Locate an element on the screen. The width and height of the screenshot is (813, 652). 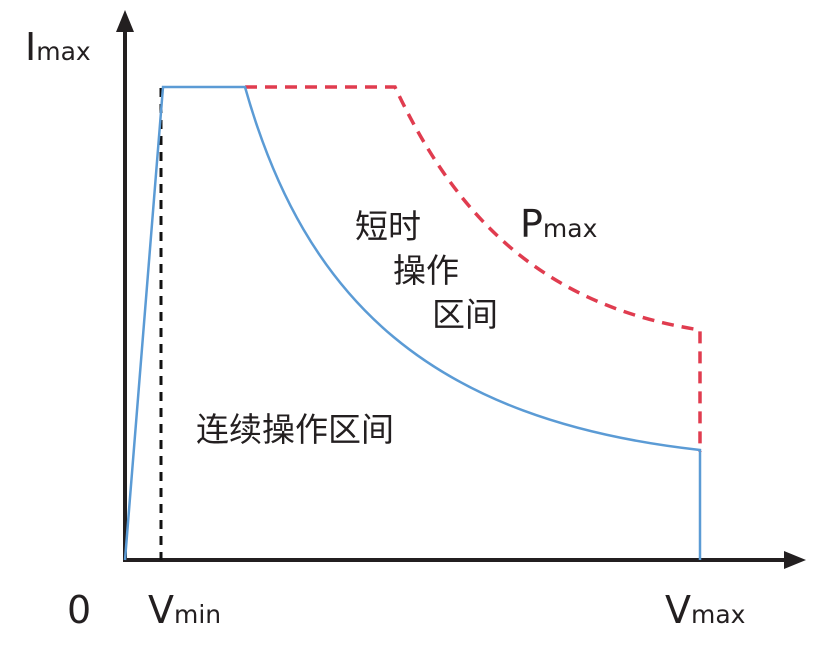
x-tick-v-max-sub: max is located at coordinates (718, 614).